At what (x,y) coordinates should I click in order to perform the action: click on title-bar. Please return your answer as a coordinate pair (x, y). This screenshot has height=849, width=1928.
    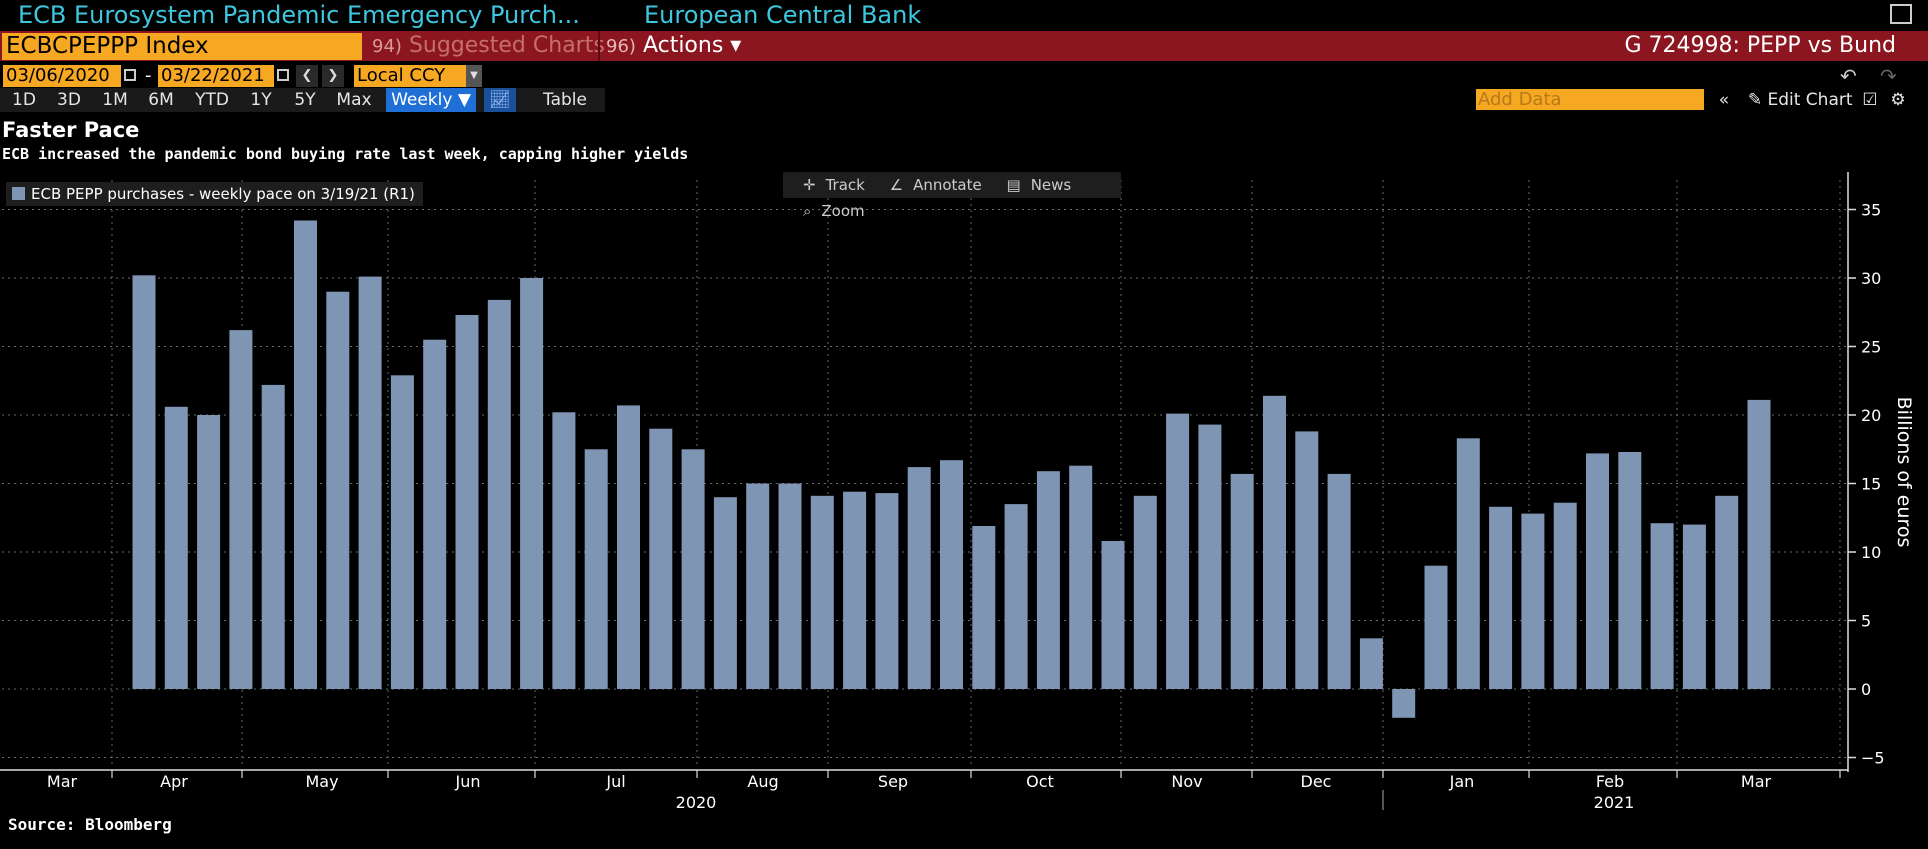
    Looking at the image, I should click on (964, 15).